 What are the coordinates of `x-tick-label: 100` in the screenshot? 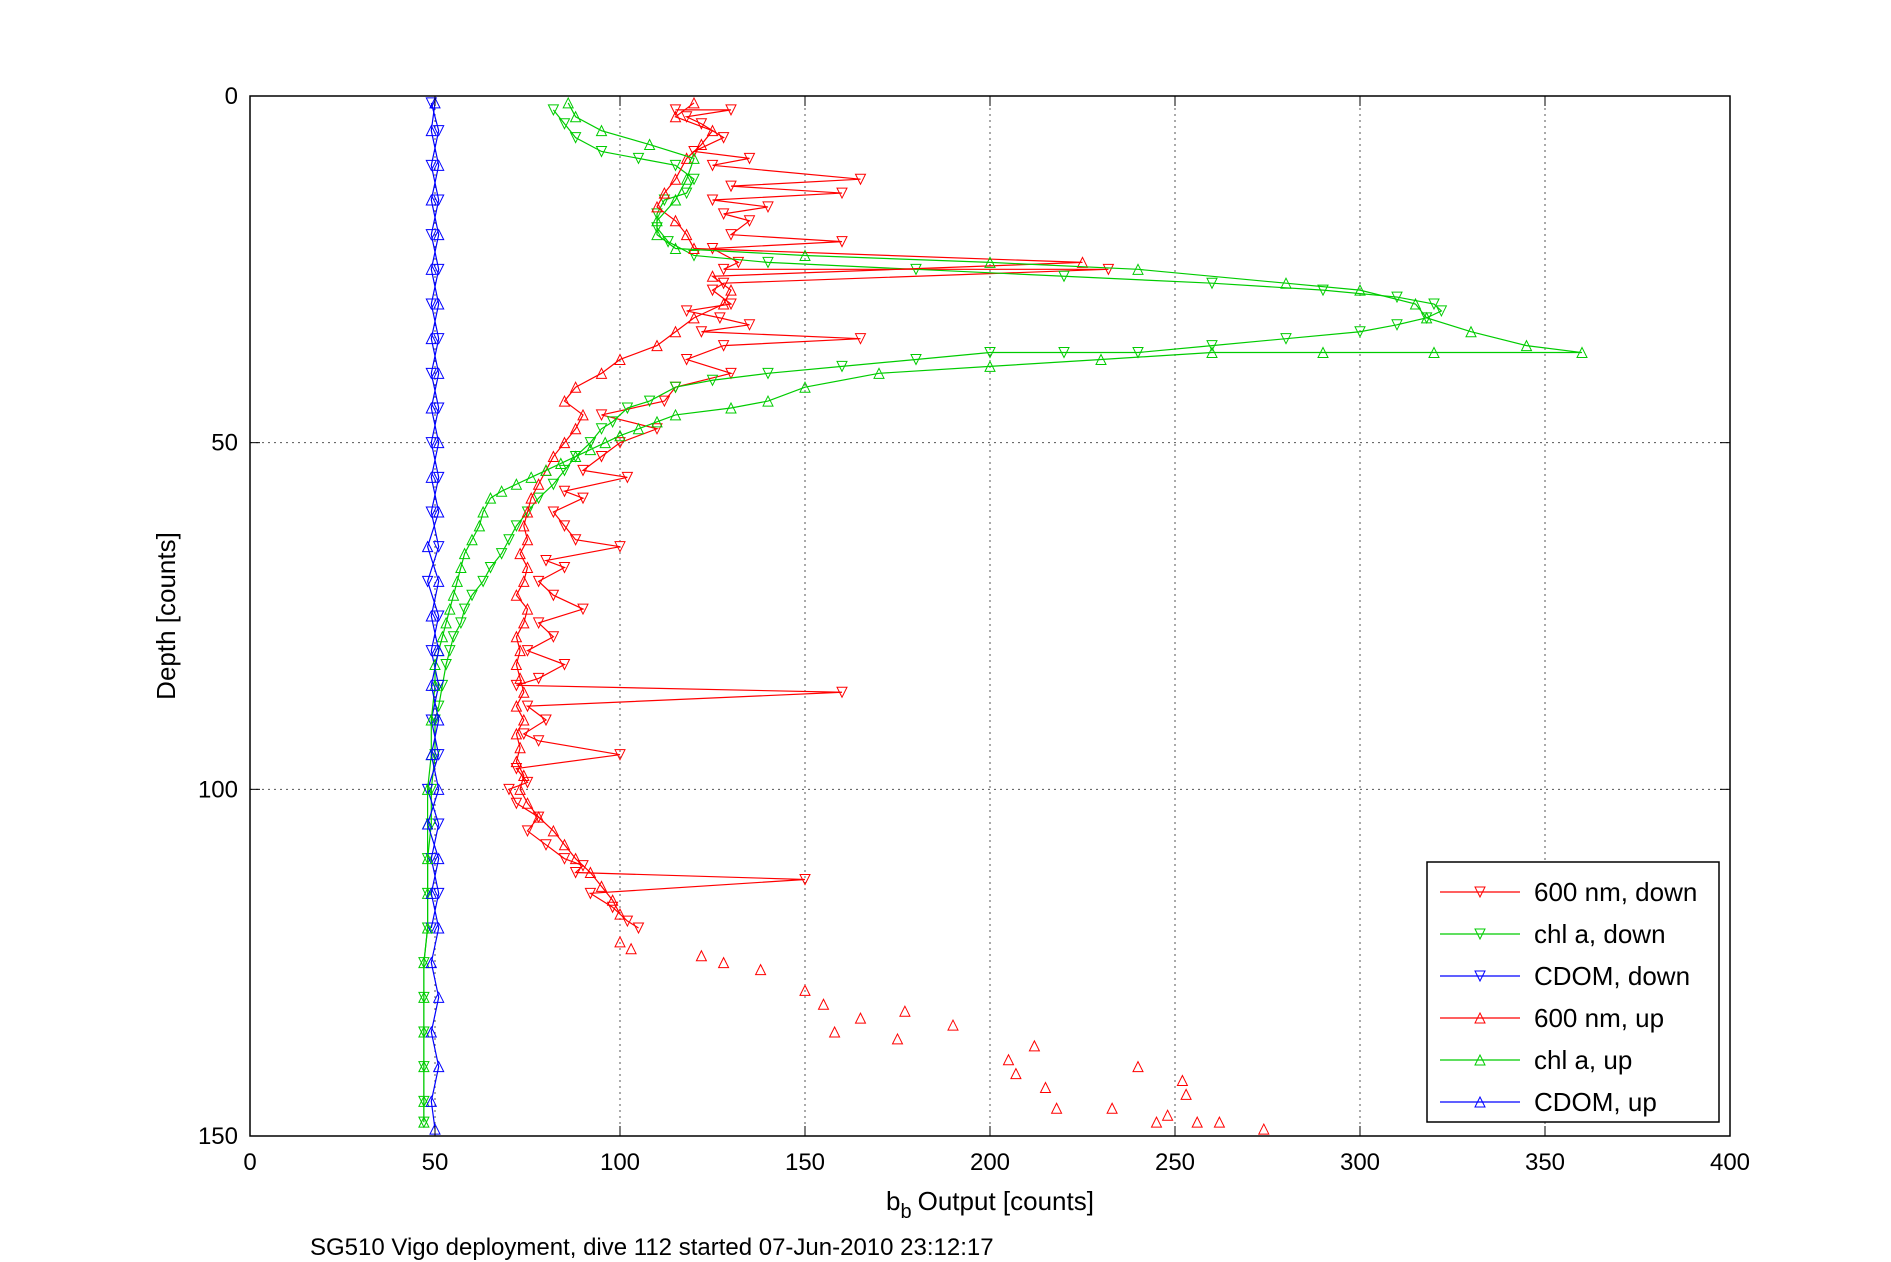 It's located at (620, 1162).